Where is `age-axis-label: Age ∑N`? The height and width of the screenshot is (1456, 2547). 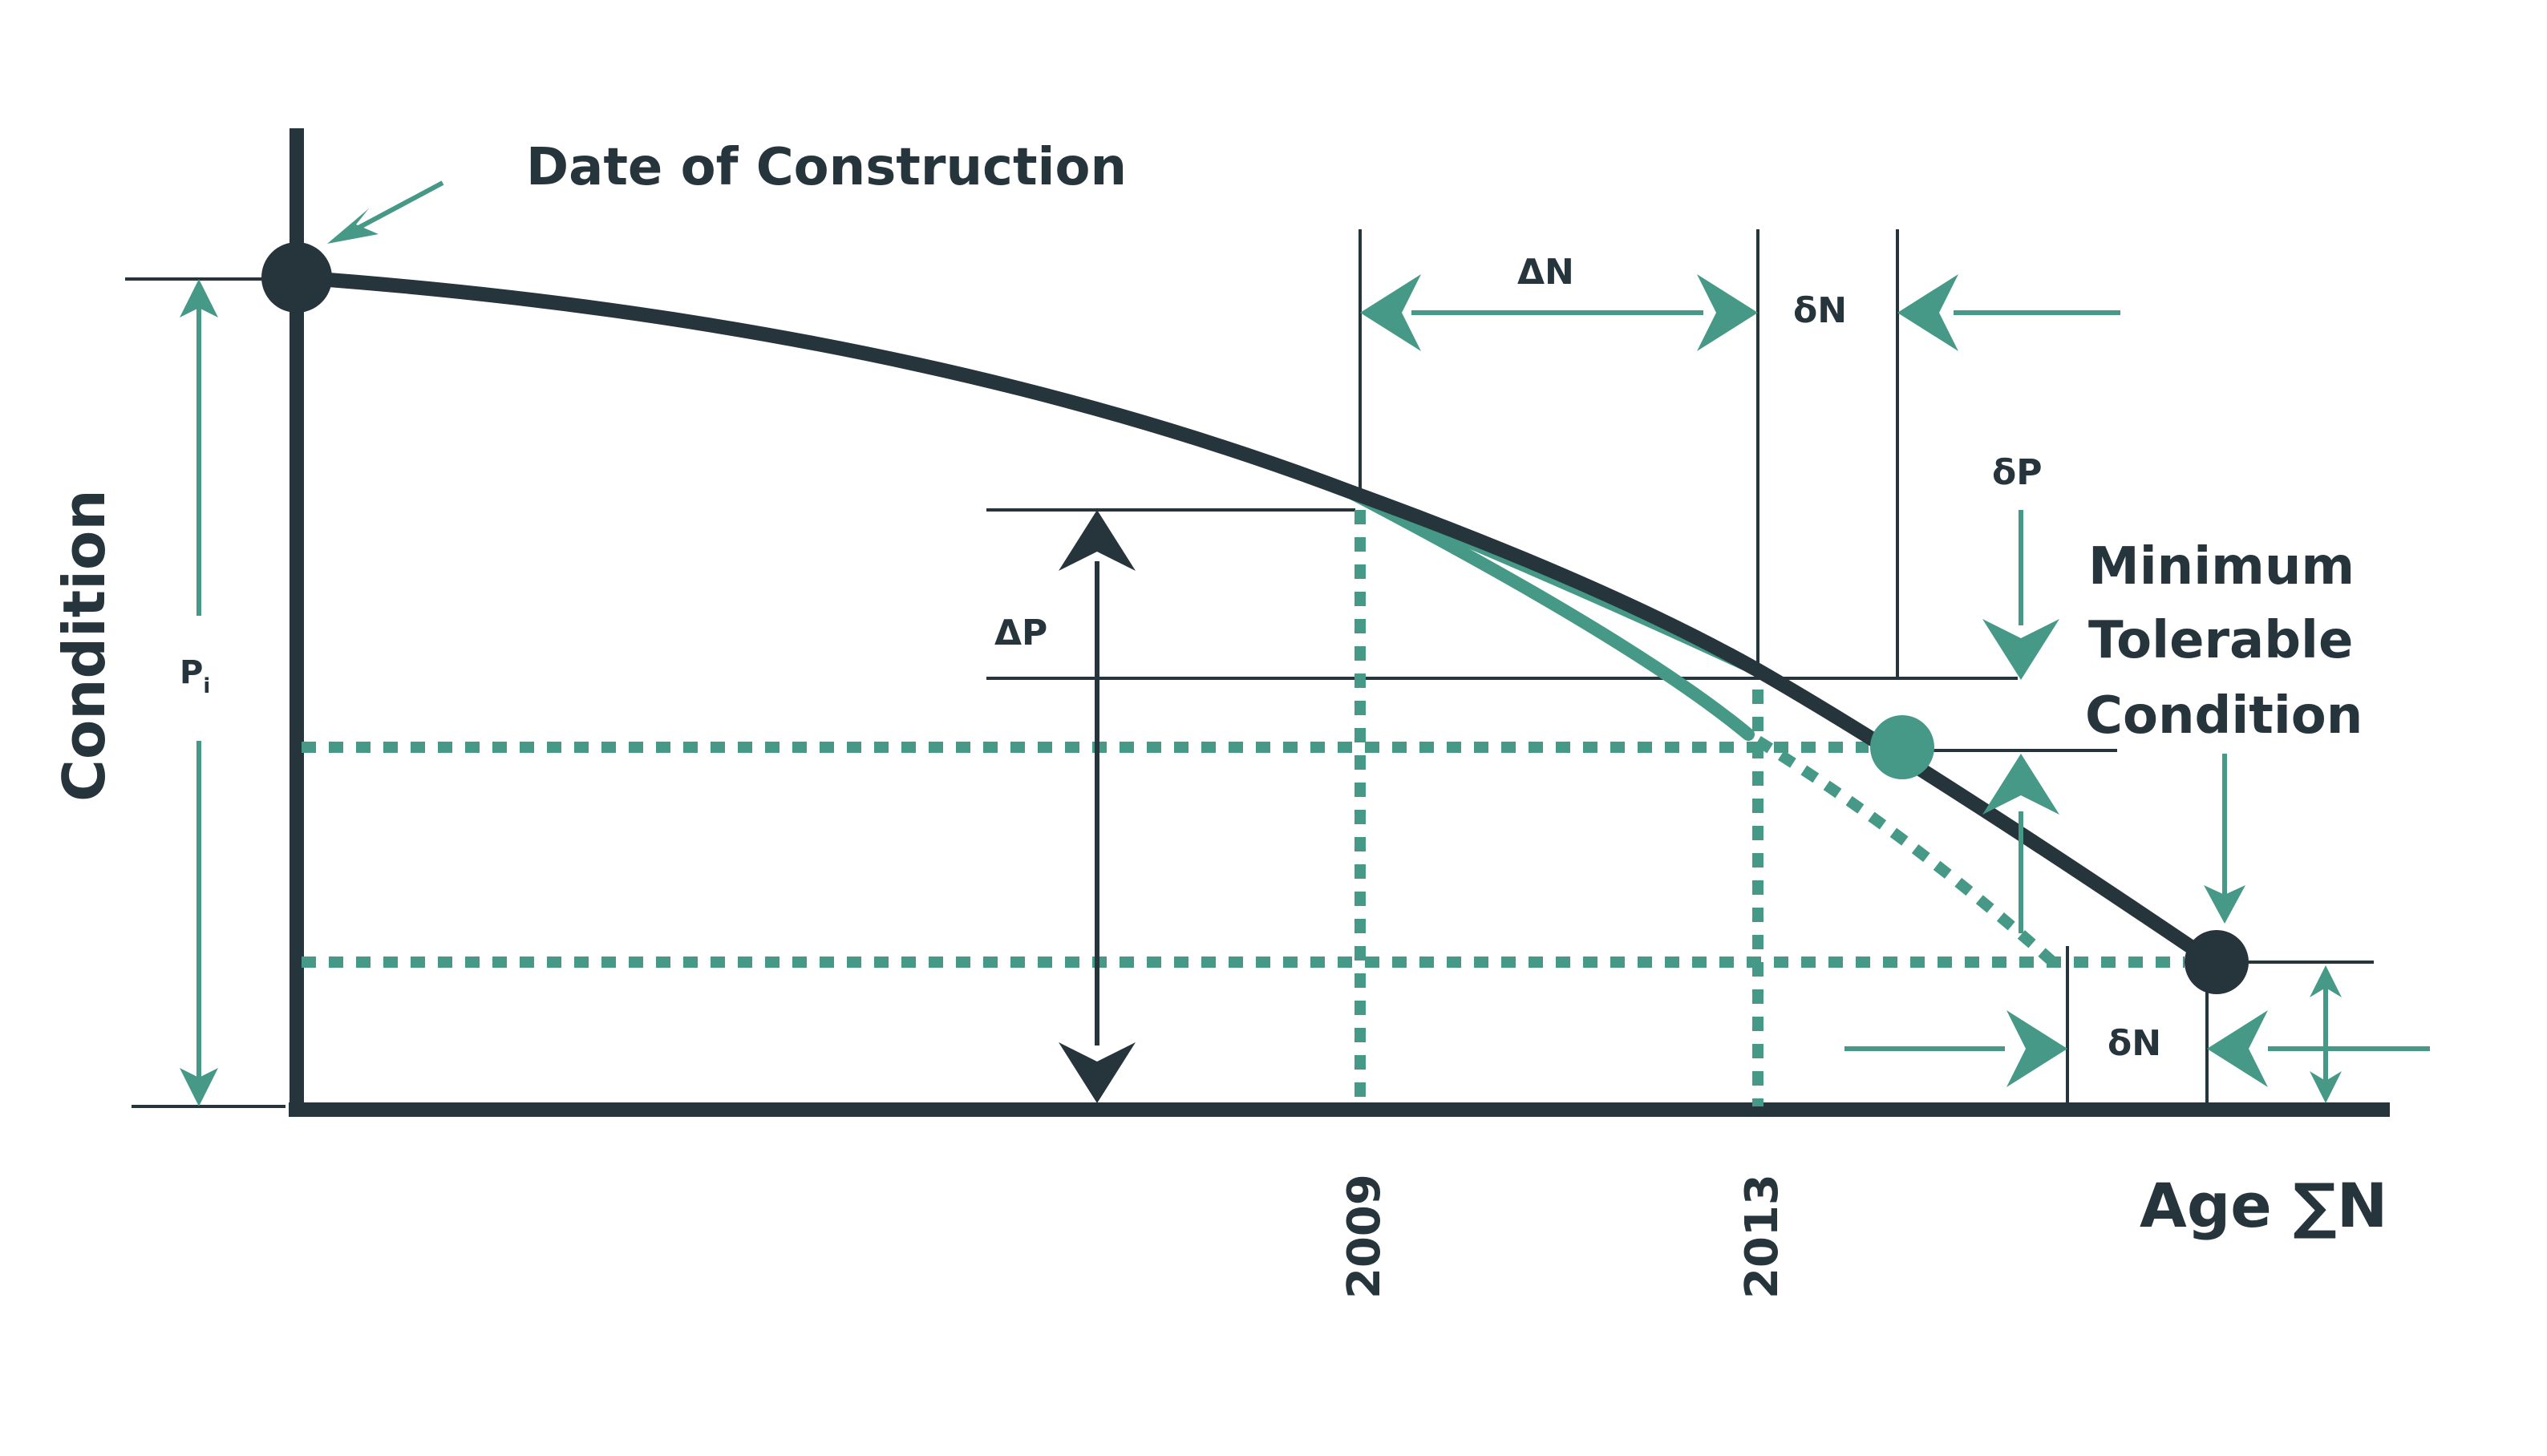 age-axis-label: Age ∑N is located at coordinates (2263, 1205).